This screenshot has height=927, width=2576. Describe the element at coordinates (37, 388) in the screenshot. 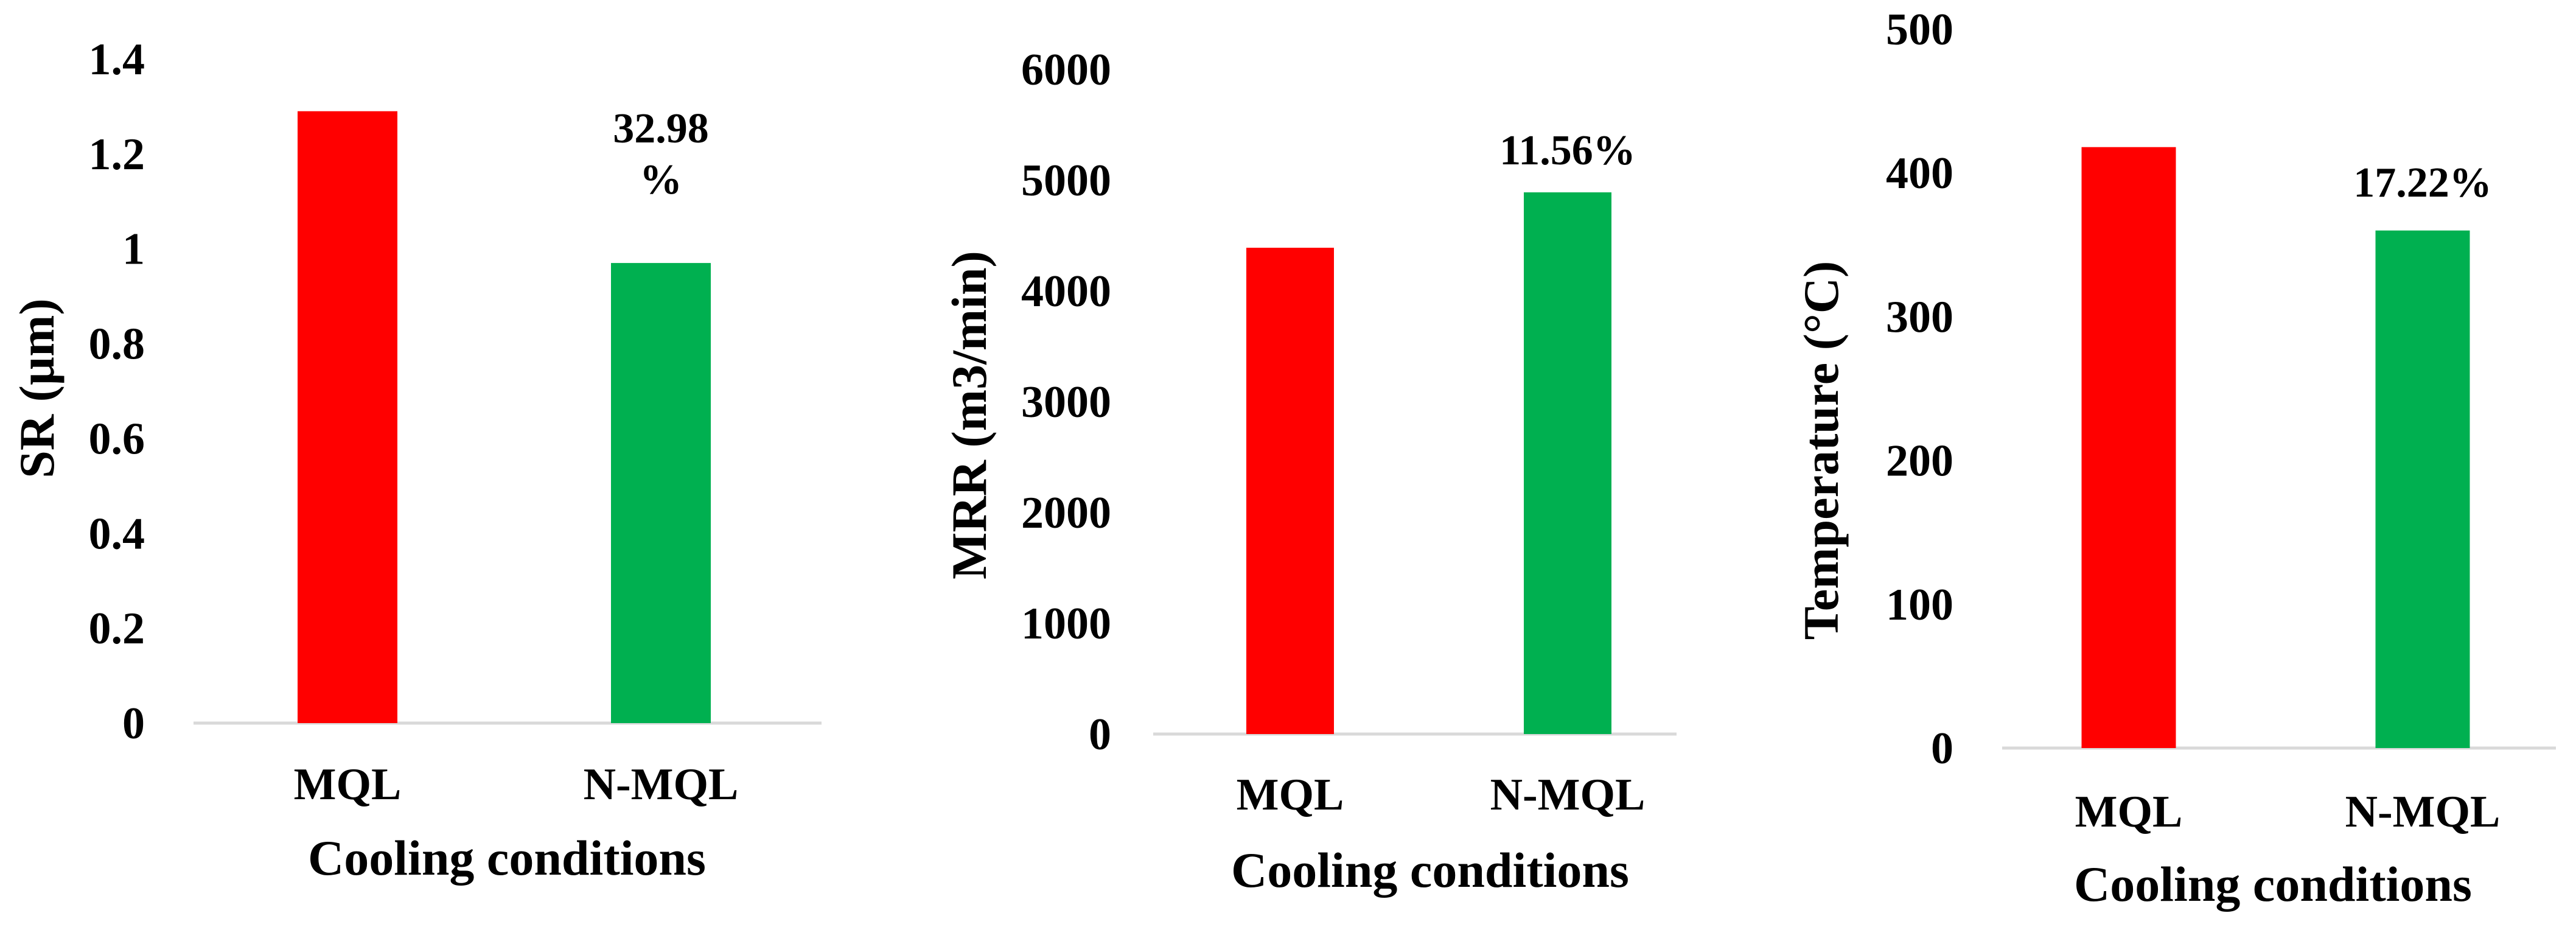

I see `sr-y-axis-title: SR (µm)` at that location.